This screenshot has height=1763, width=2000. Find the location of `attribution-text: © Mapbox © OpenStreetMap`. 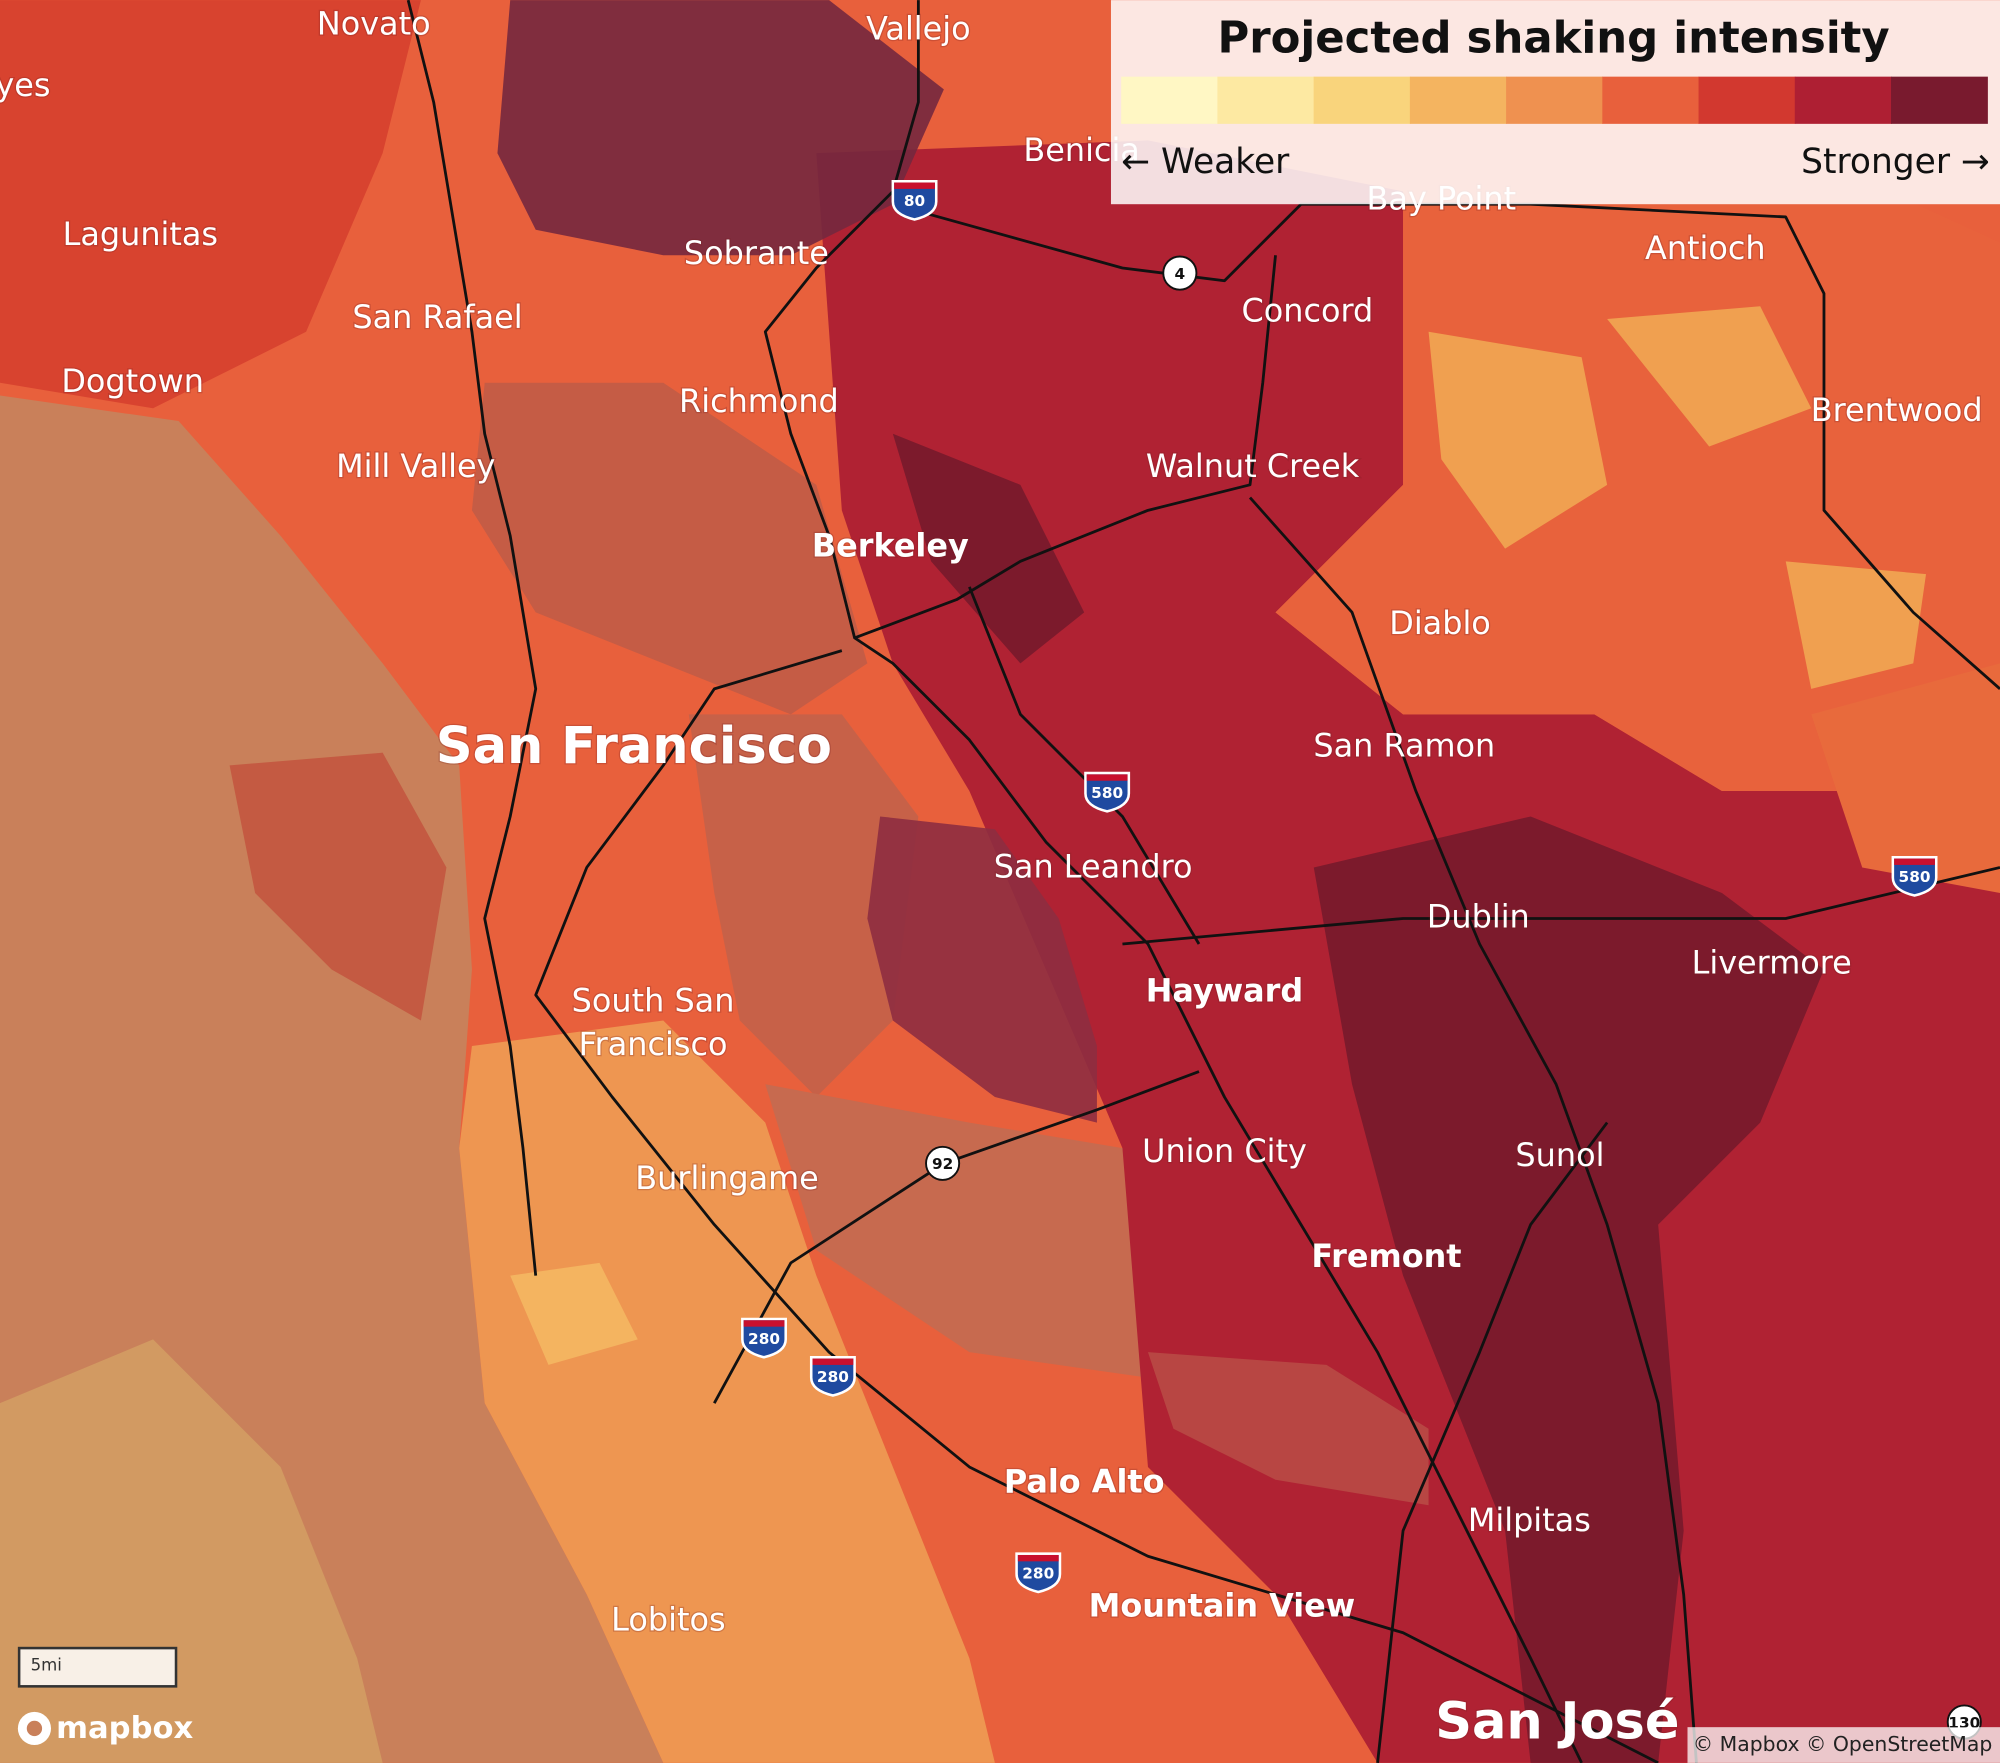

attribution-text: © Mapbox © OpenStreetMap is located at coordinates (1843, 1744).